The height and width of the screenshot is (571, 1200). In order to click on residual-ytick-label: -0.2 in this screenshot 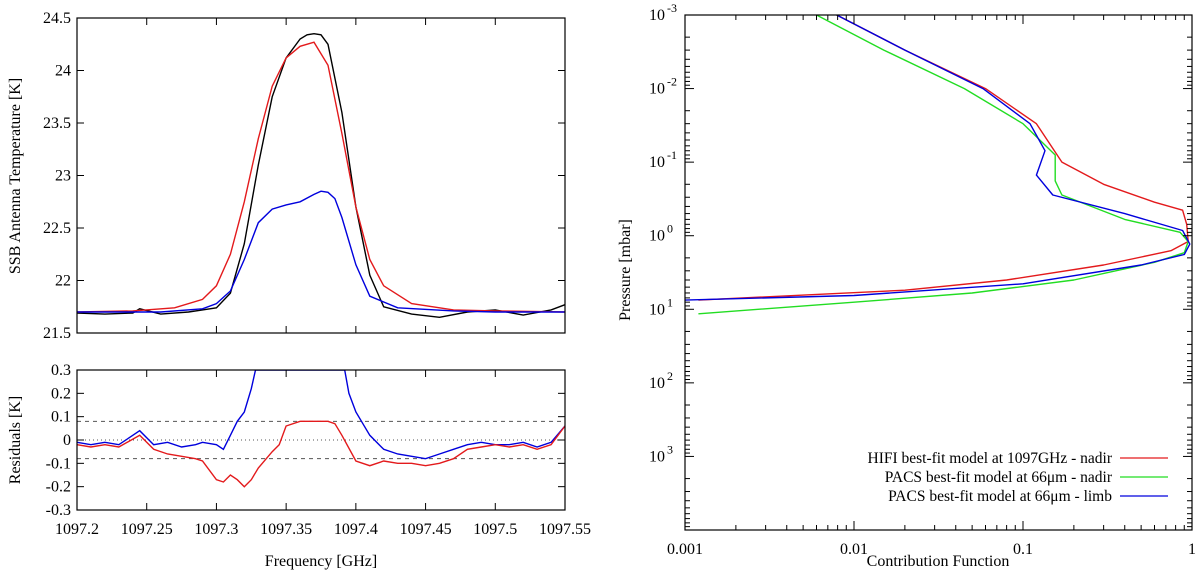, I will do `click(58, 487)`.